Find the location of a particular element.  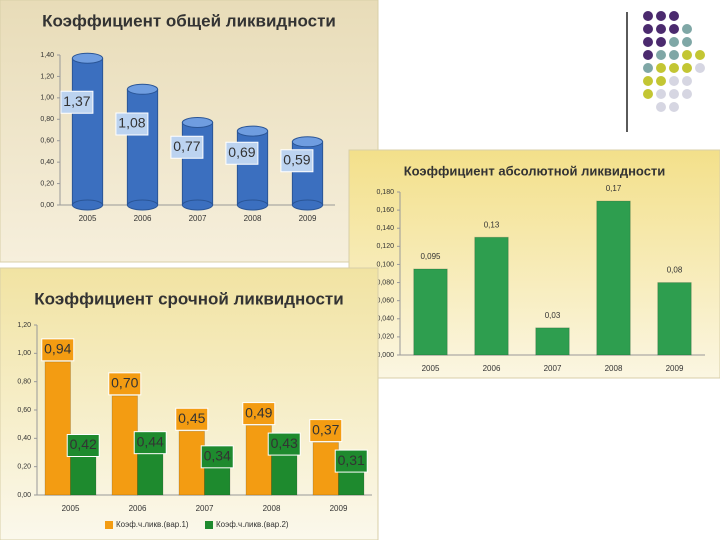

y-tick-label: 0,20 is located at coordinates (47, 183).